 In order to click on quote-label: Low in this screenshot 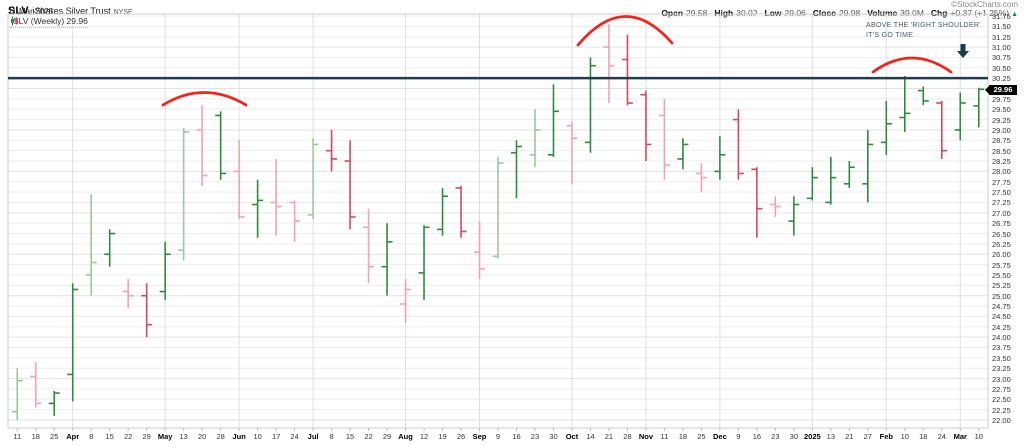, I will do `click(773, 13)`.